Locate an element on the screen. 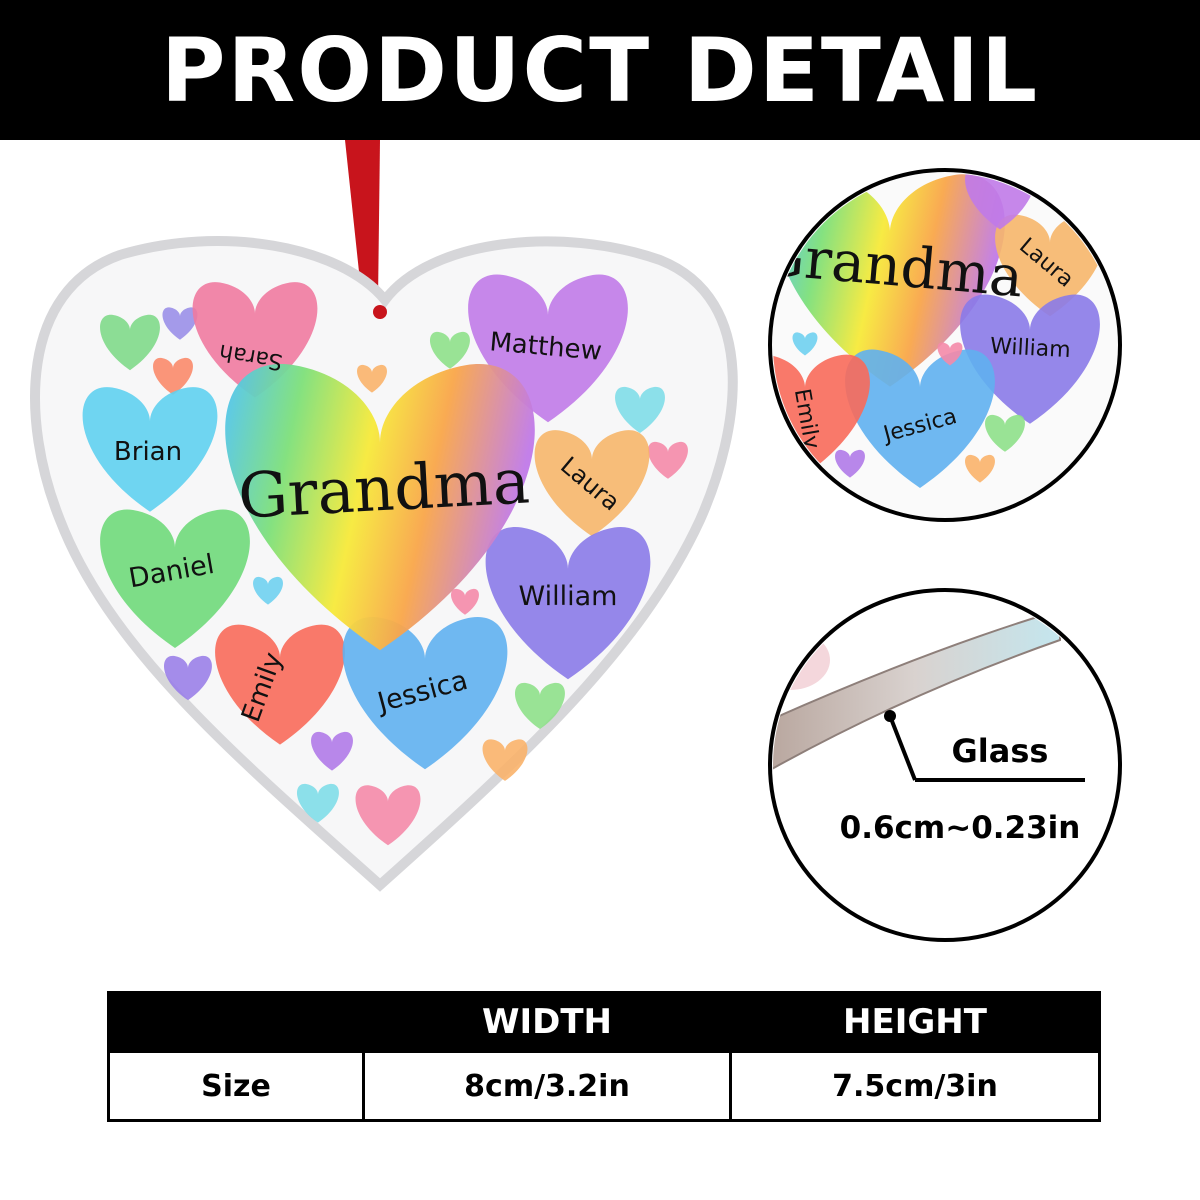  header-banner: PRODUCT DETAIL is located at coordinates (600, 70).